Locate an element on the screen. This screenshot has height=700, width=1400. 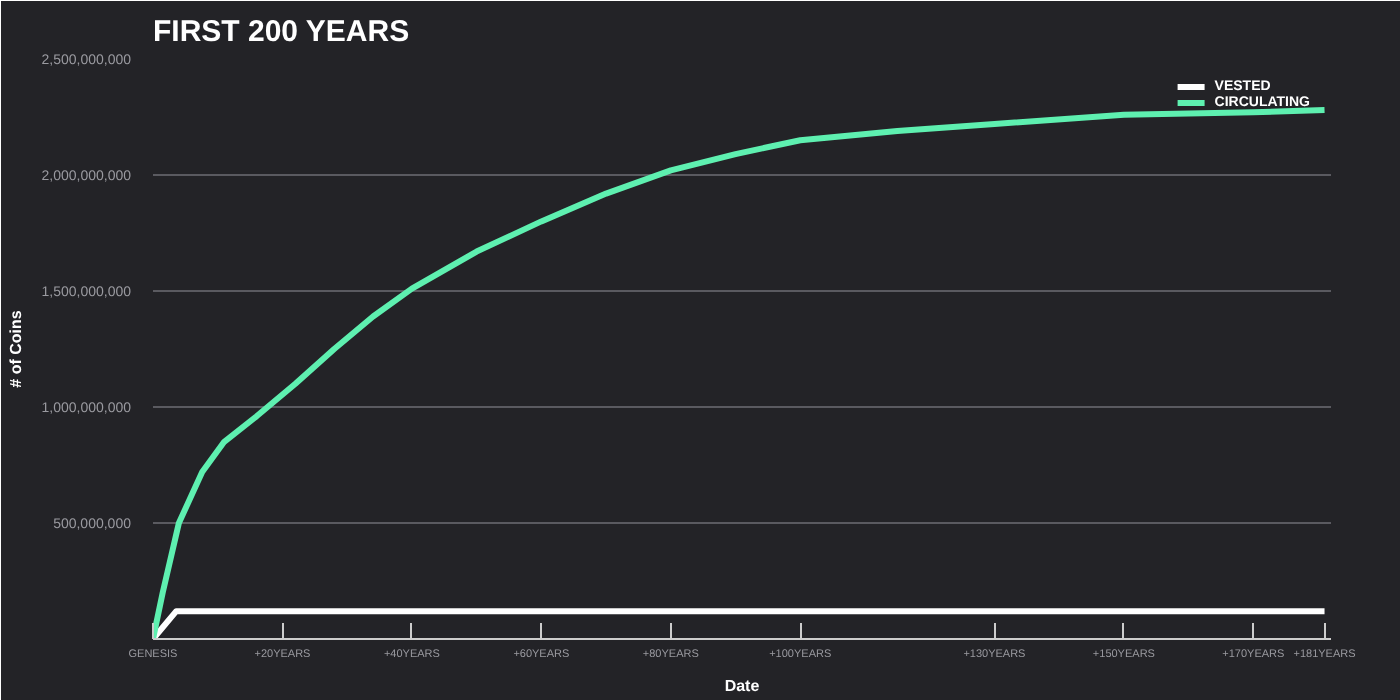
y-axis-title: # of Coins is located at coordinates (16, 348).